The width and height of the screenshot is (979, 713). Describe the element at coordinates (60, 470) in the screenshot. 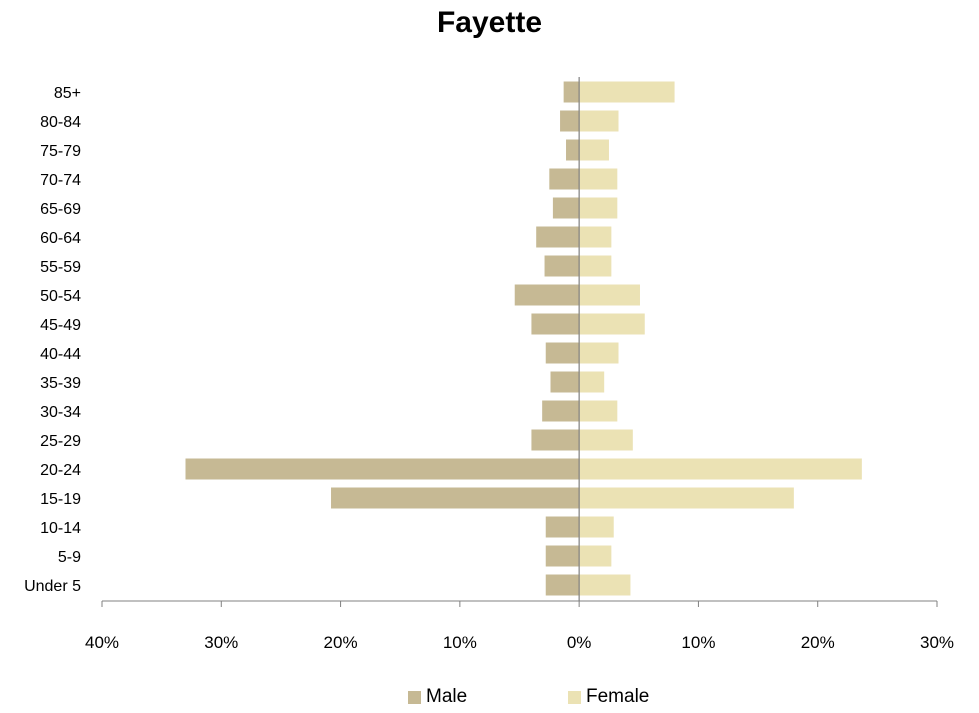

I see `category-label-20-24: 20-24` at that location.